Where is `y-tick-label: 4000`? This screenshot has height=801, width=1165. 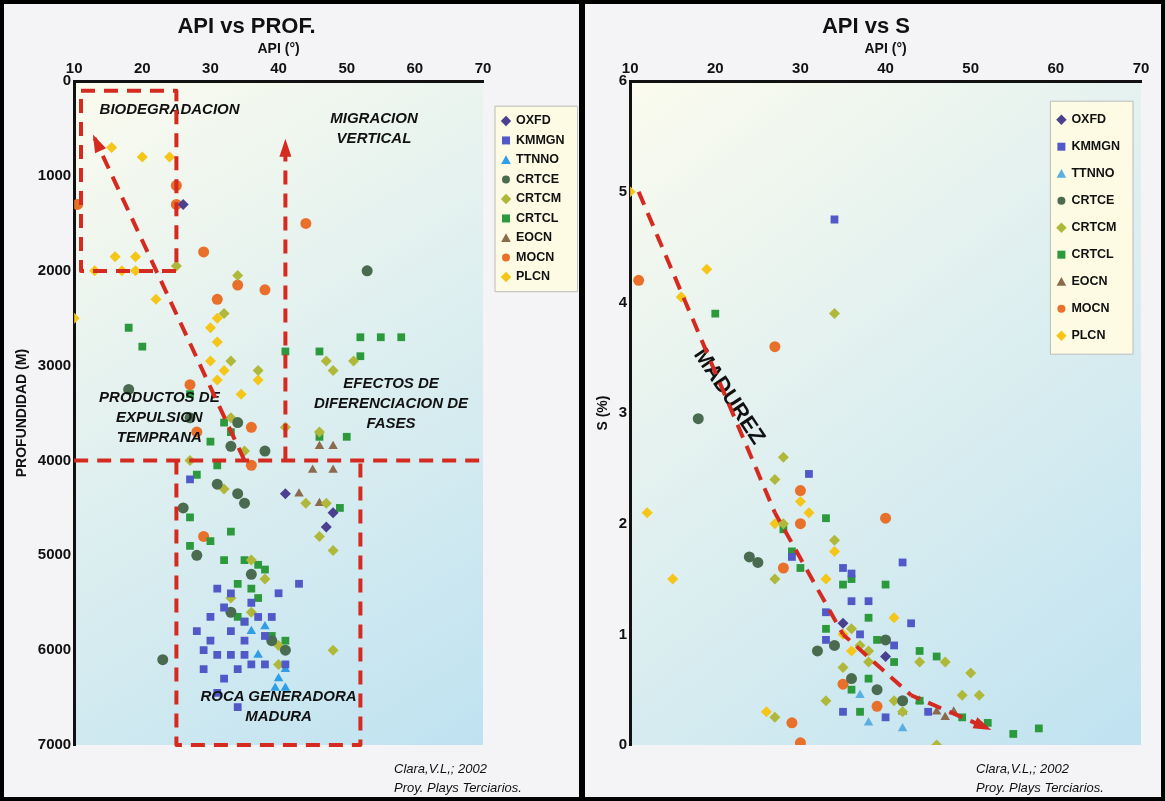
y-tick-label: 4000 is located at coordinates (54, 459).